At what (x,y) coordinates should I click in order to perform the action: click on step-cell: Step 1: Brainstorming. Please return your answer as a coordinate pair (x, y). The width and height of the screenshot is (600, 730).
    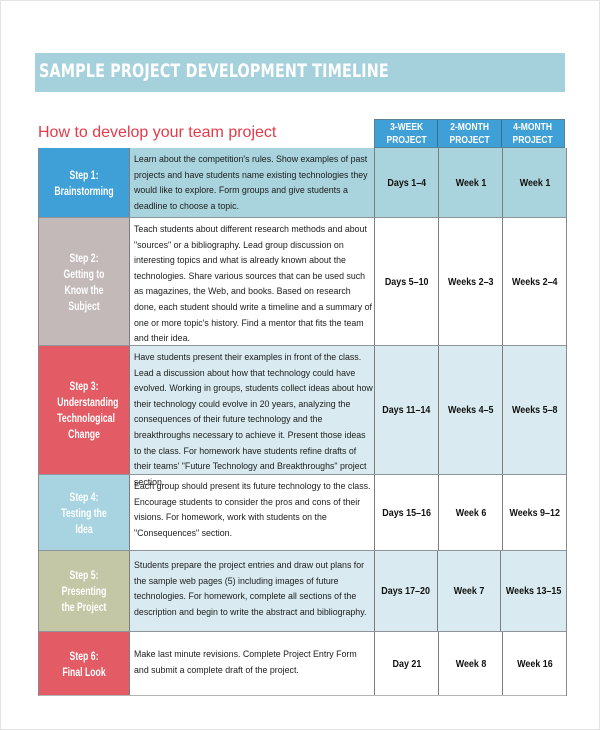
    Looking at the image, I should click on (84, 182).